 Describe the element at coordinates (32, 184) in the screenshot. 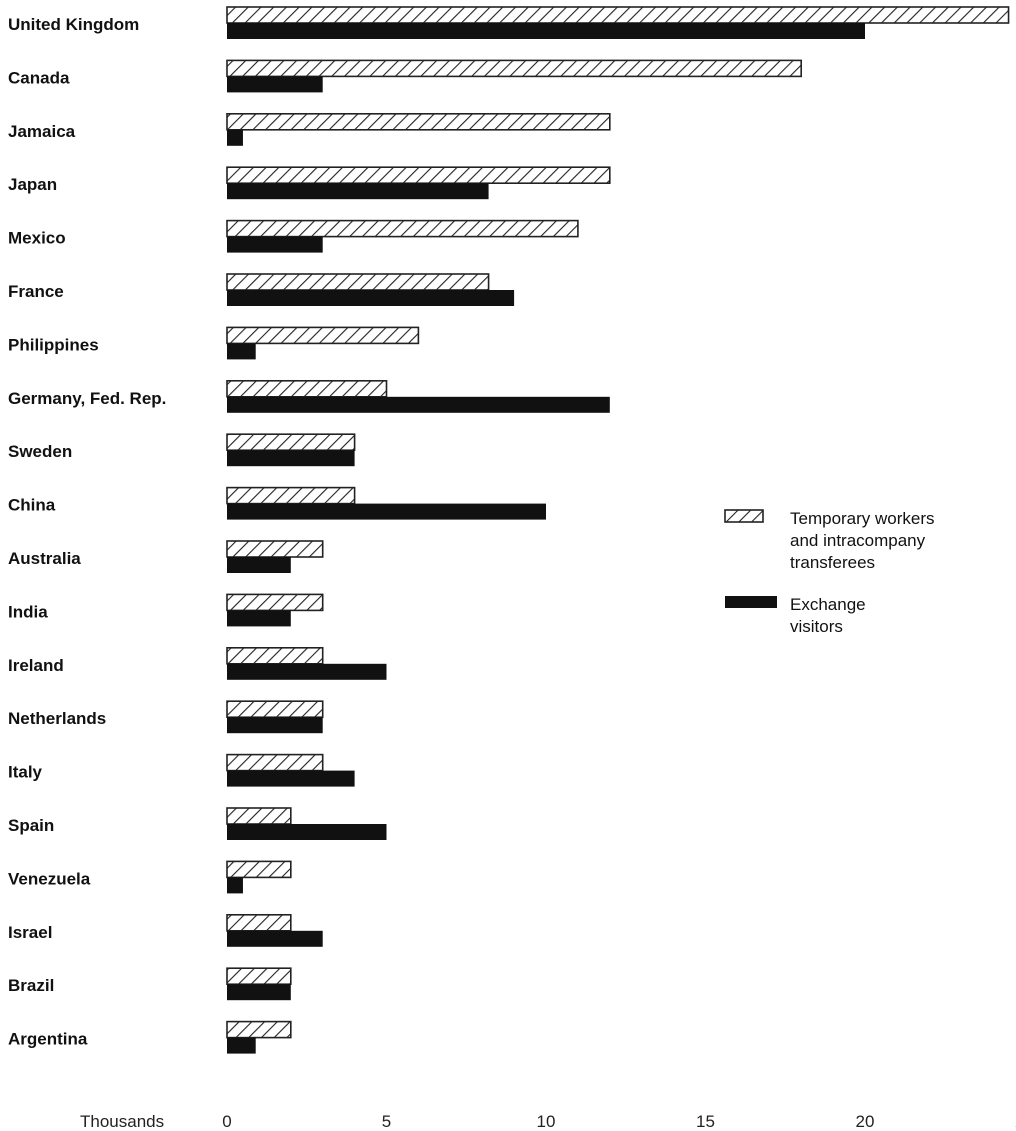

I see `category-label: Japan` at that location.